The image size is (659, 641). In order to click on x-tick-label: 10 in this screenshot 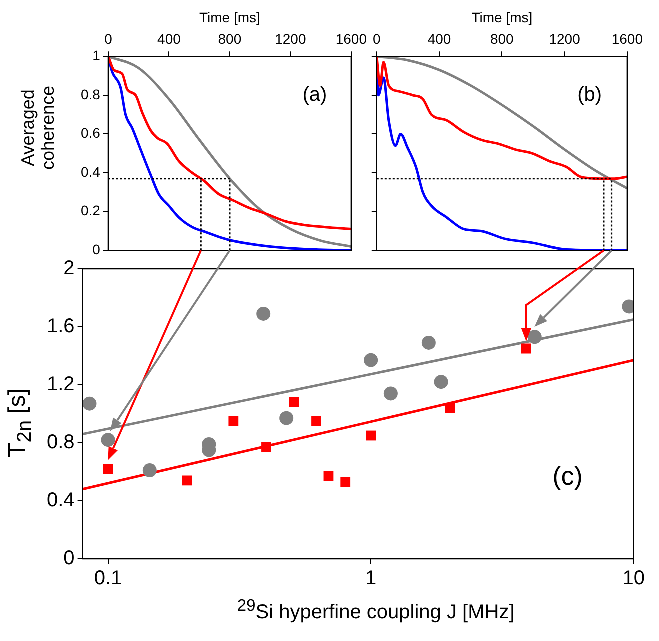, I will do `click(633, 579)`.